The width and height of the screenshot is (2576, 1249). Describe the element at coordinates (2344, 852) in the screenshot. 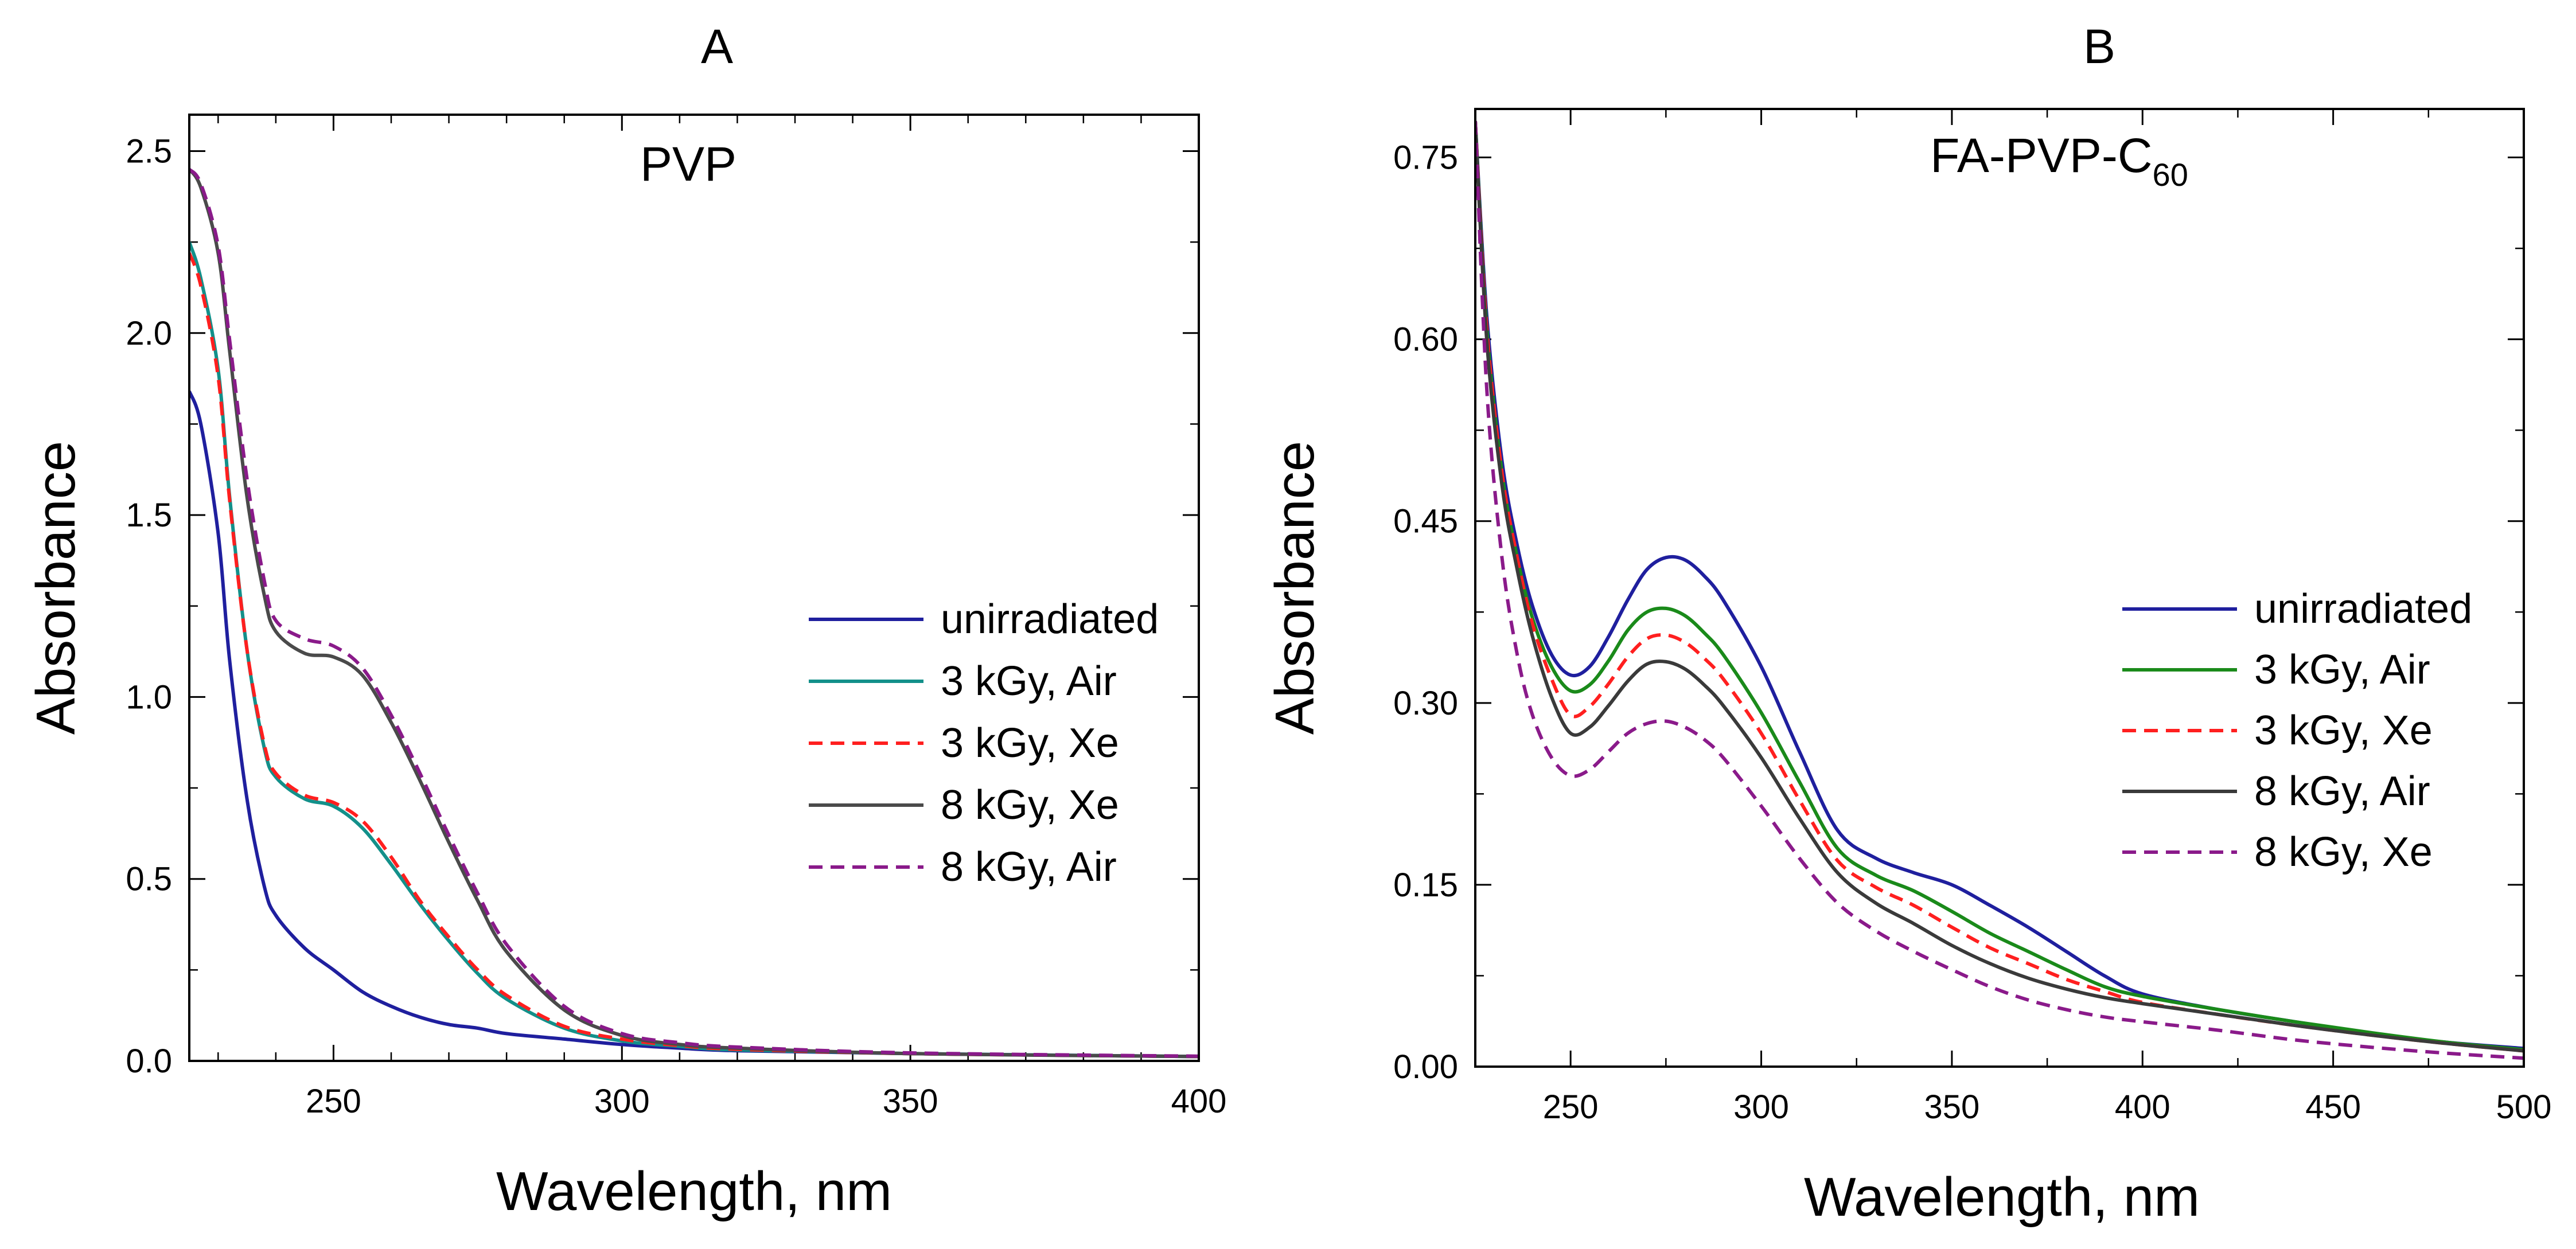

I see `legend-label-b-4: 8 kGy, Xe` at that location.